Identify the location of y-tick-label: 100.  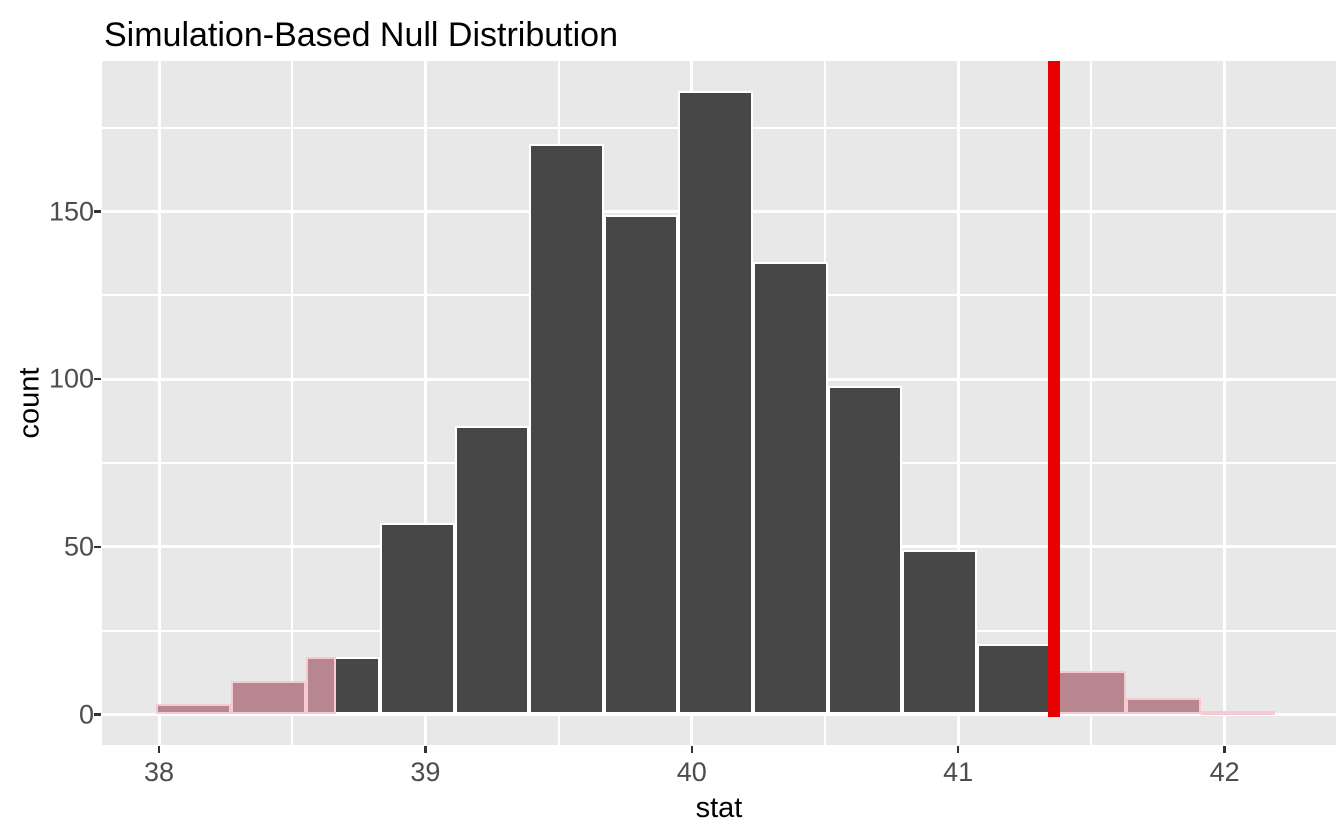
(71, 378).